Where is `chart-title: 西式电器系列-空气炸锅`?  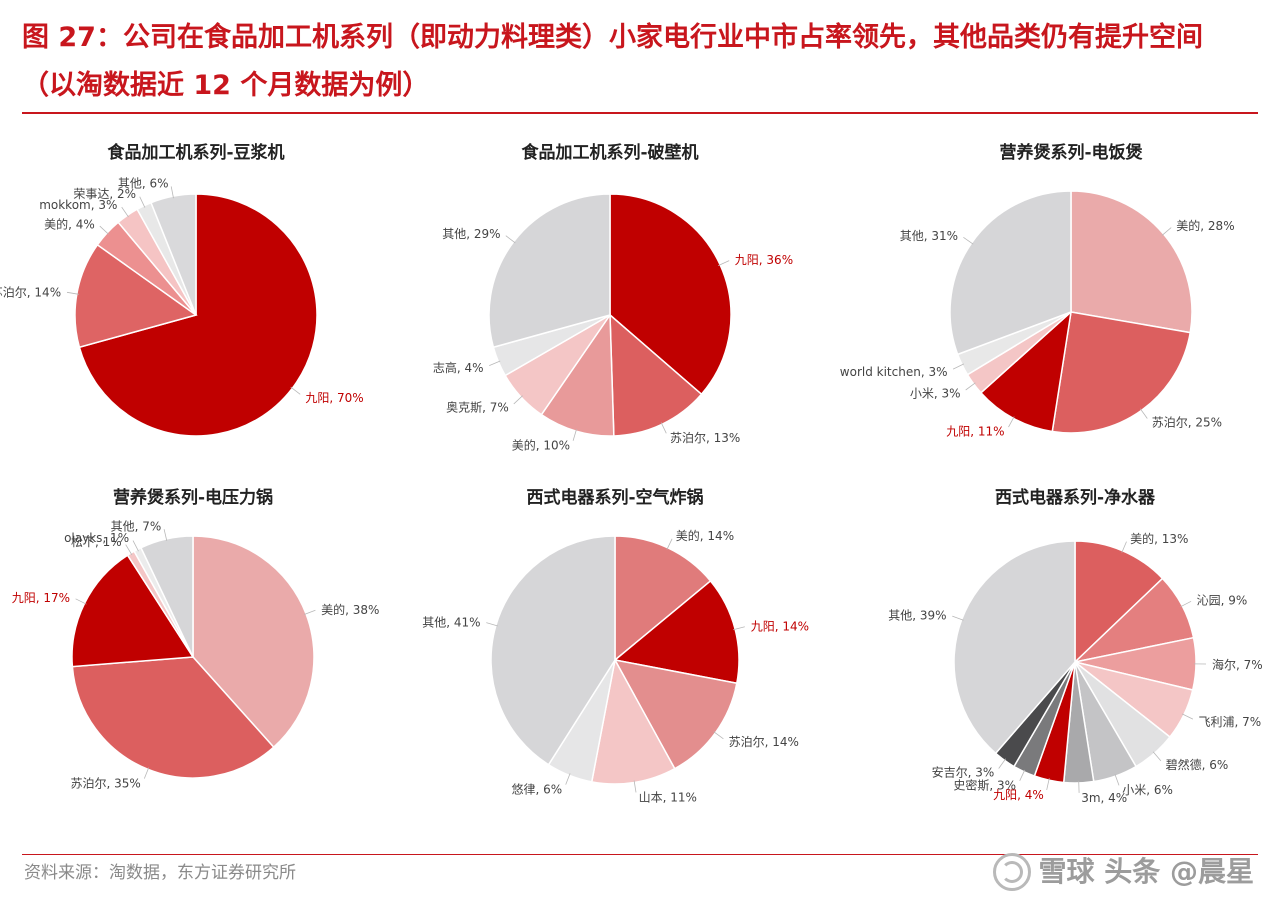 chart-title: 西式电器系列-空气炸锅 is located at coordinates (614, 497).